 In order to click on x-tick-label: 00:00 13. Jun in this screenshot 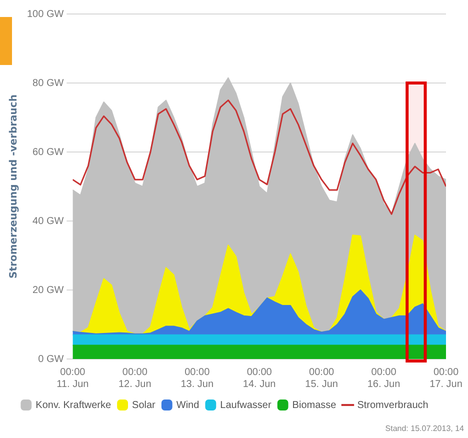, I will do `click(197, 378)`.